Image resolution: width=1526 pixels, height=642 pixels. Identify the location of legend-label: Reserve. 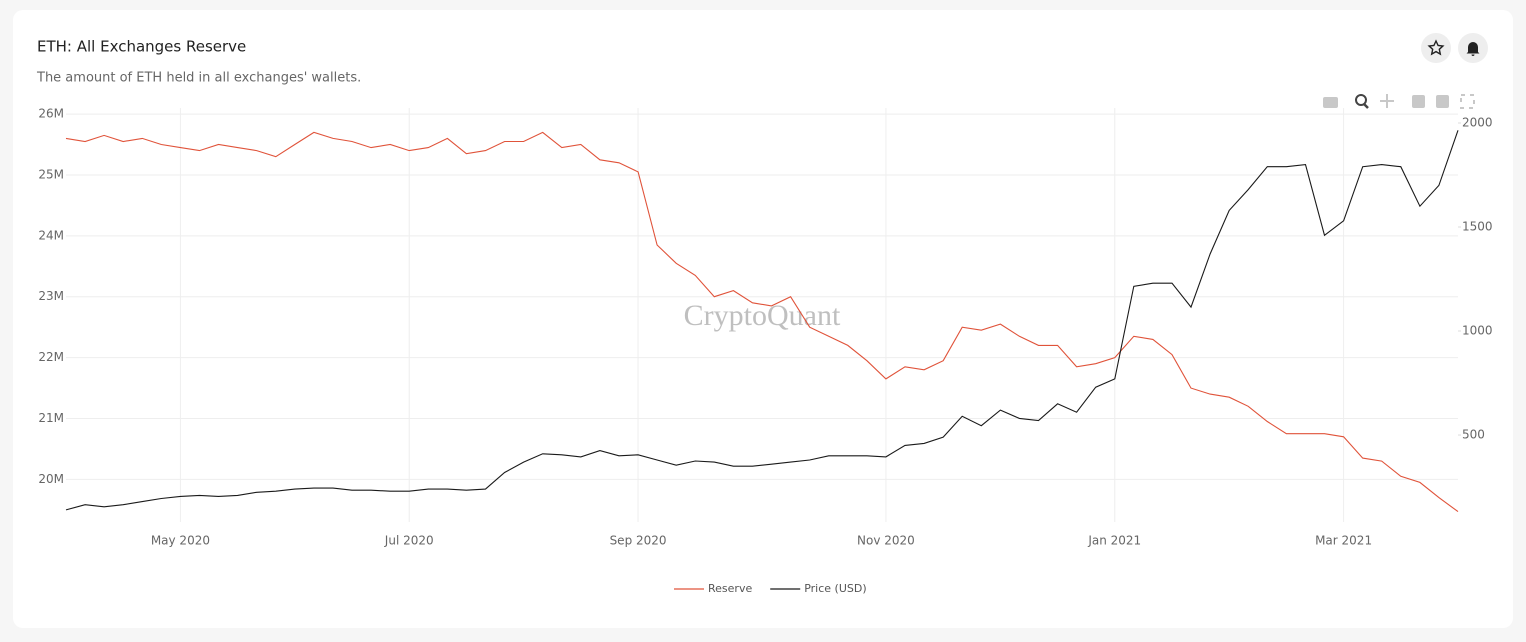
(730, 588).